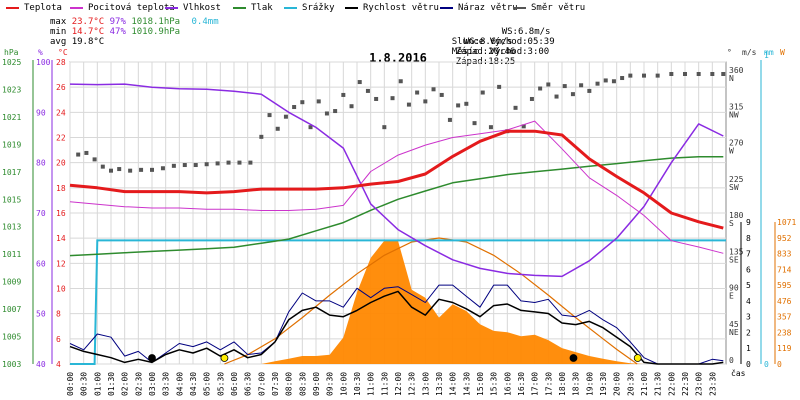  What do you see at coordinates (11, 364) in the screenshot?
I see `pressure-tick-label: 1003` at bounding box center [11, 364].